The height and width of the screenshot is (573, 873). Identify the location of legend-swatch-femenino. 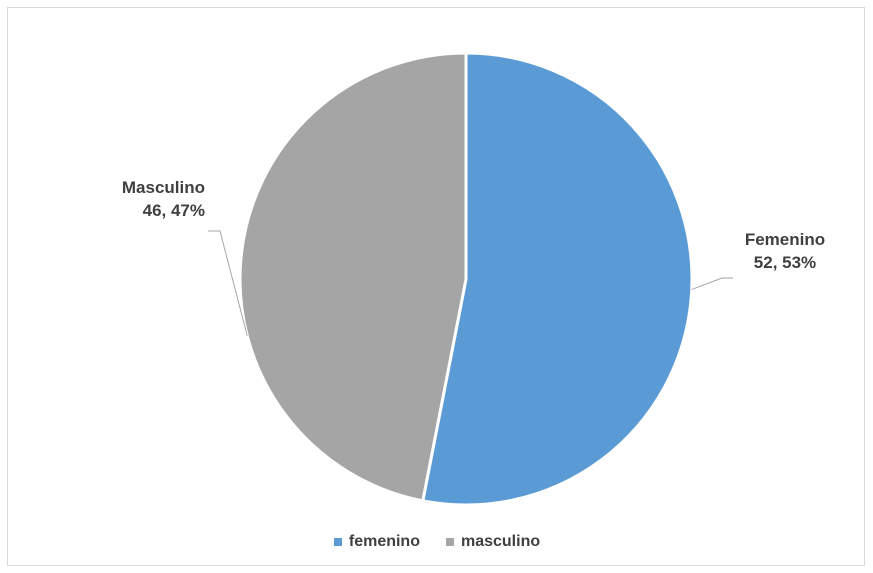
(337, 542).